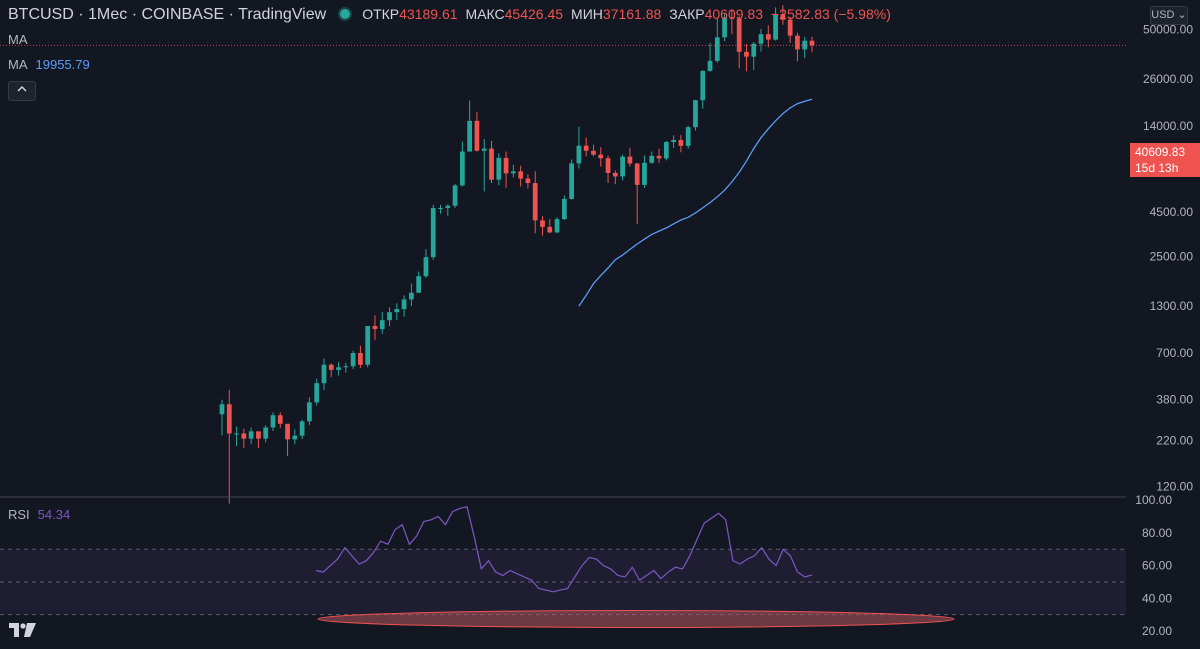  Describe the element at coordinates (39, 514) in the screenshot. I see `indicator-rsi: RSI 54.34` at that location.